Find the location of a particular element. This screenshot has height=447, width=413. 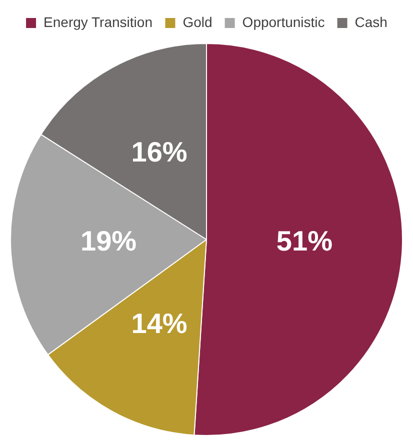

legend-label: Cash is located at coordinates (371, 22).